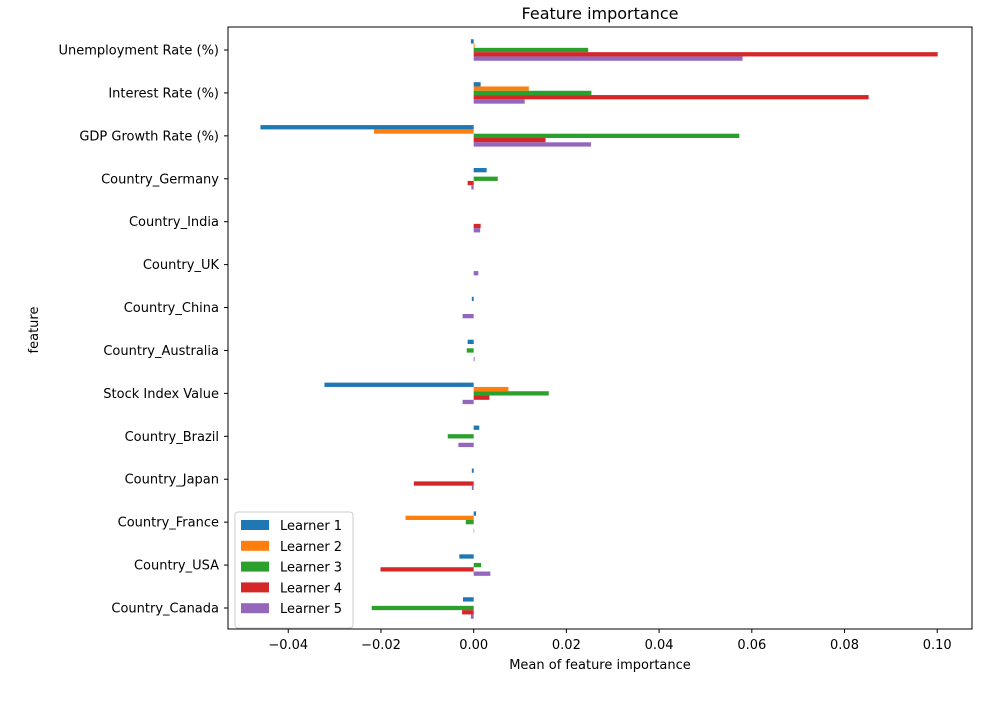 The image size is (1000, 704). What do you see at coordinates (168, 523) in the screenshot?
I see `y-tick-label: Country_France` at bounding box center [168, 523].